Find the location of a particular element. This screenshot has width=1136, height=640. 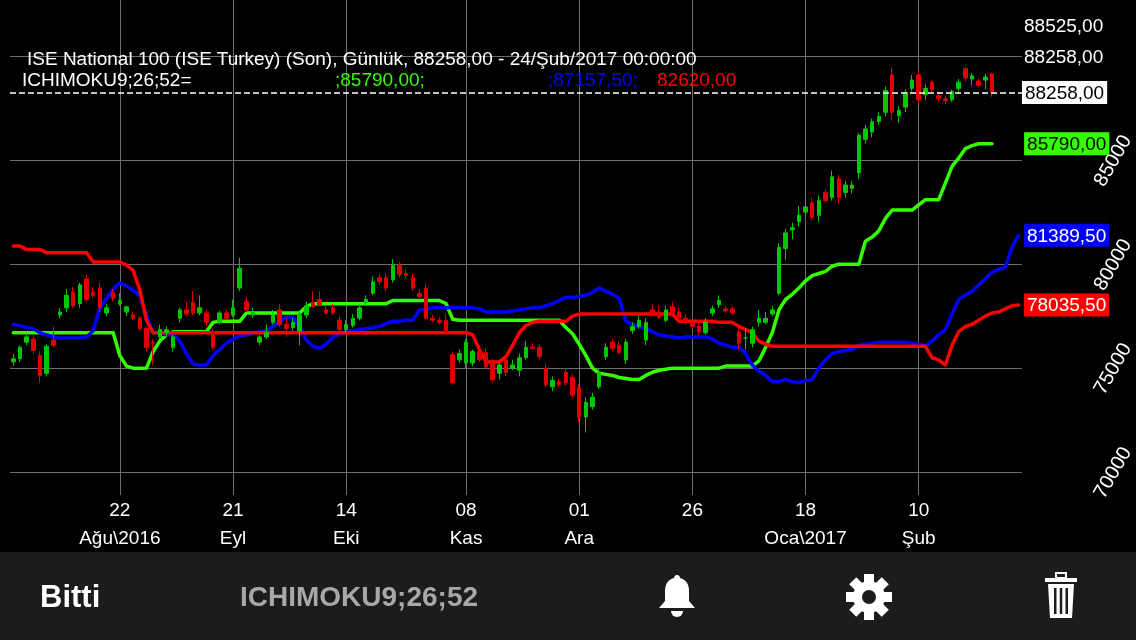

annotation: 82620,00 is located at coordinates (697, 79).